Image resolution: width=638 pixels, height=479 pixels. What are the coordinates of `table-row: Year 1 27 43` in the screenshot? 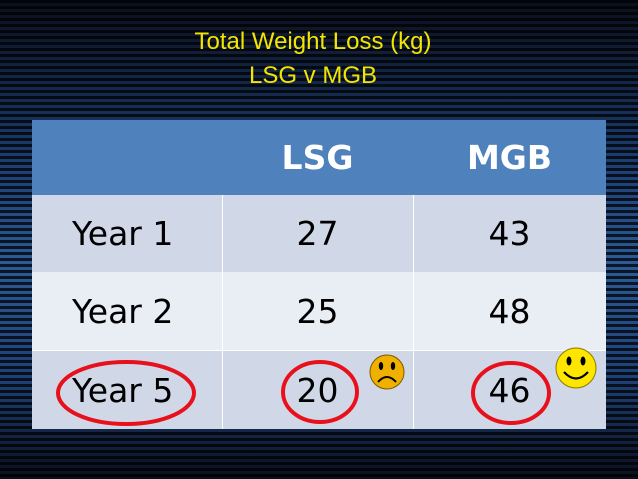 It's located at (319, 233).